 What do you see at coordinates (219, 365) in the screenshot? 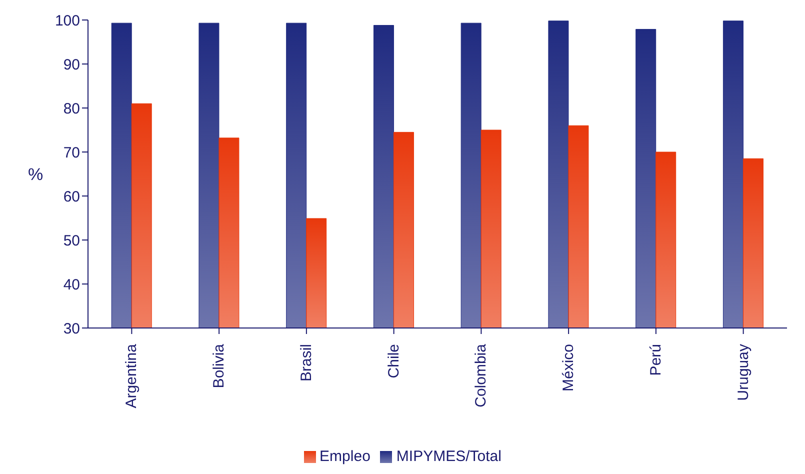
I see `x-tick-label: Bolivia` at bounding box center [219, 365].